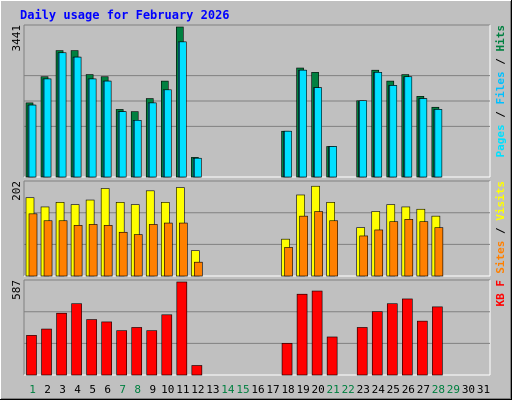  I want to click on day-label-16: 16, so click(257, 389).